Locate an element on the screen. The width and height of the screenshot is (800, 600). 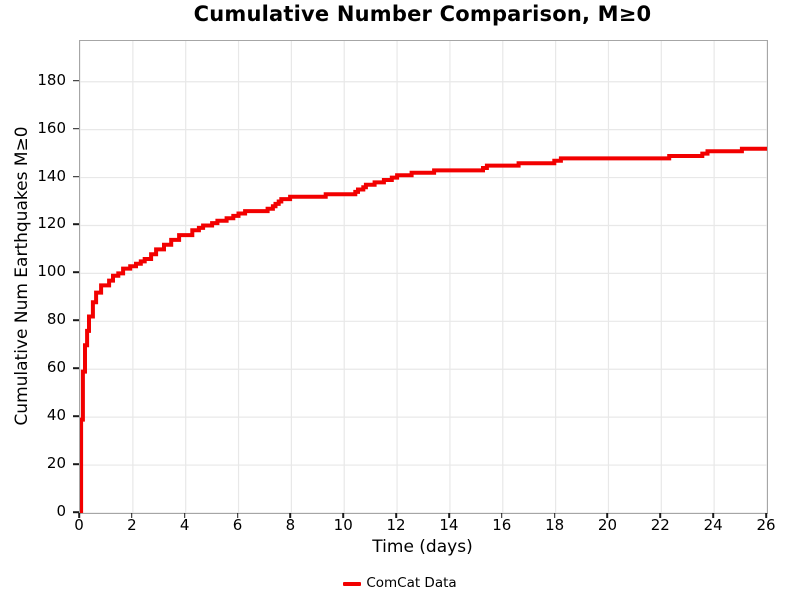
y-tick-label: 40 is located at coordinates (56, 415).